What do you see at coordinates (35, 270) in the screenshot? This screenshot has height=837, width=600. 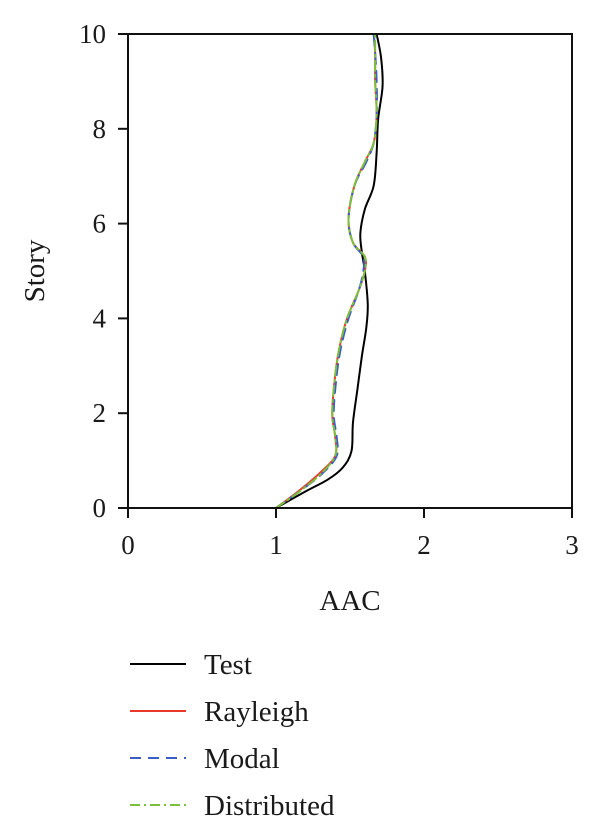 I see `y-axis-label: Story` at bounding box center [35, 270].